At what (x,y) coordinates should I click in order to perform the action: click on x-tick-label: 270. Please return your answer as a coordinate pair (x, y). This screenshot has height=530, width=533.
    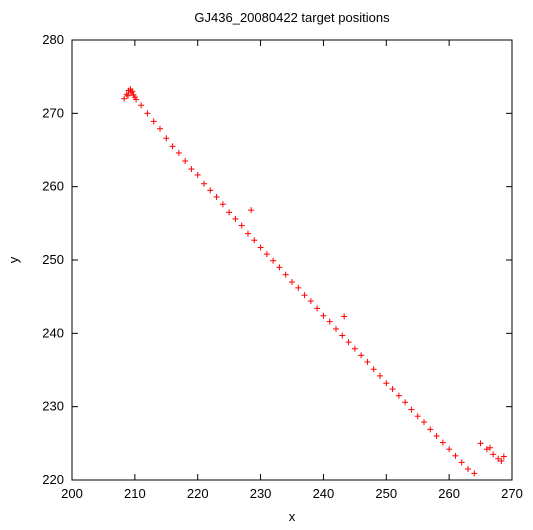
    Looking at the image, I should click on (512, 493).